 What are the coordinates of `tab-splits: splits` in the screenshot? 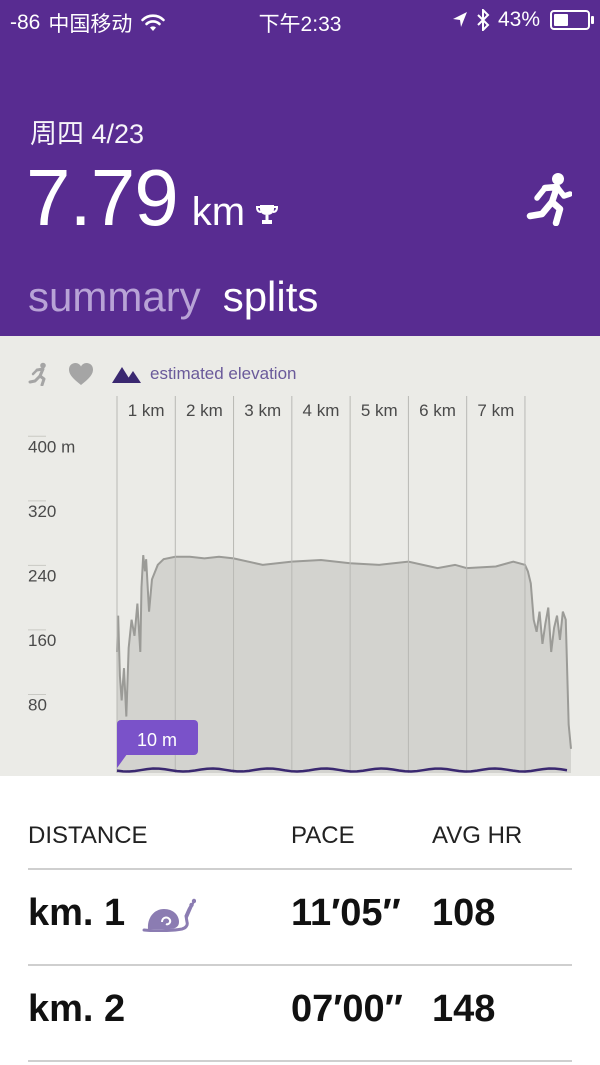 It's located at (270, 296).